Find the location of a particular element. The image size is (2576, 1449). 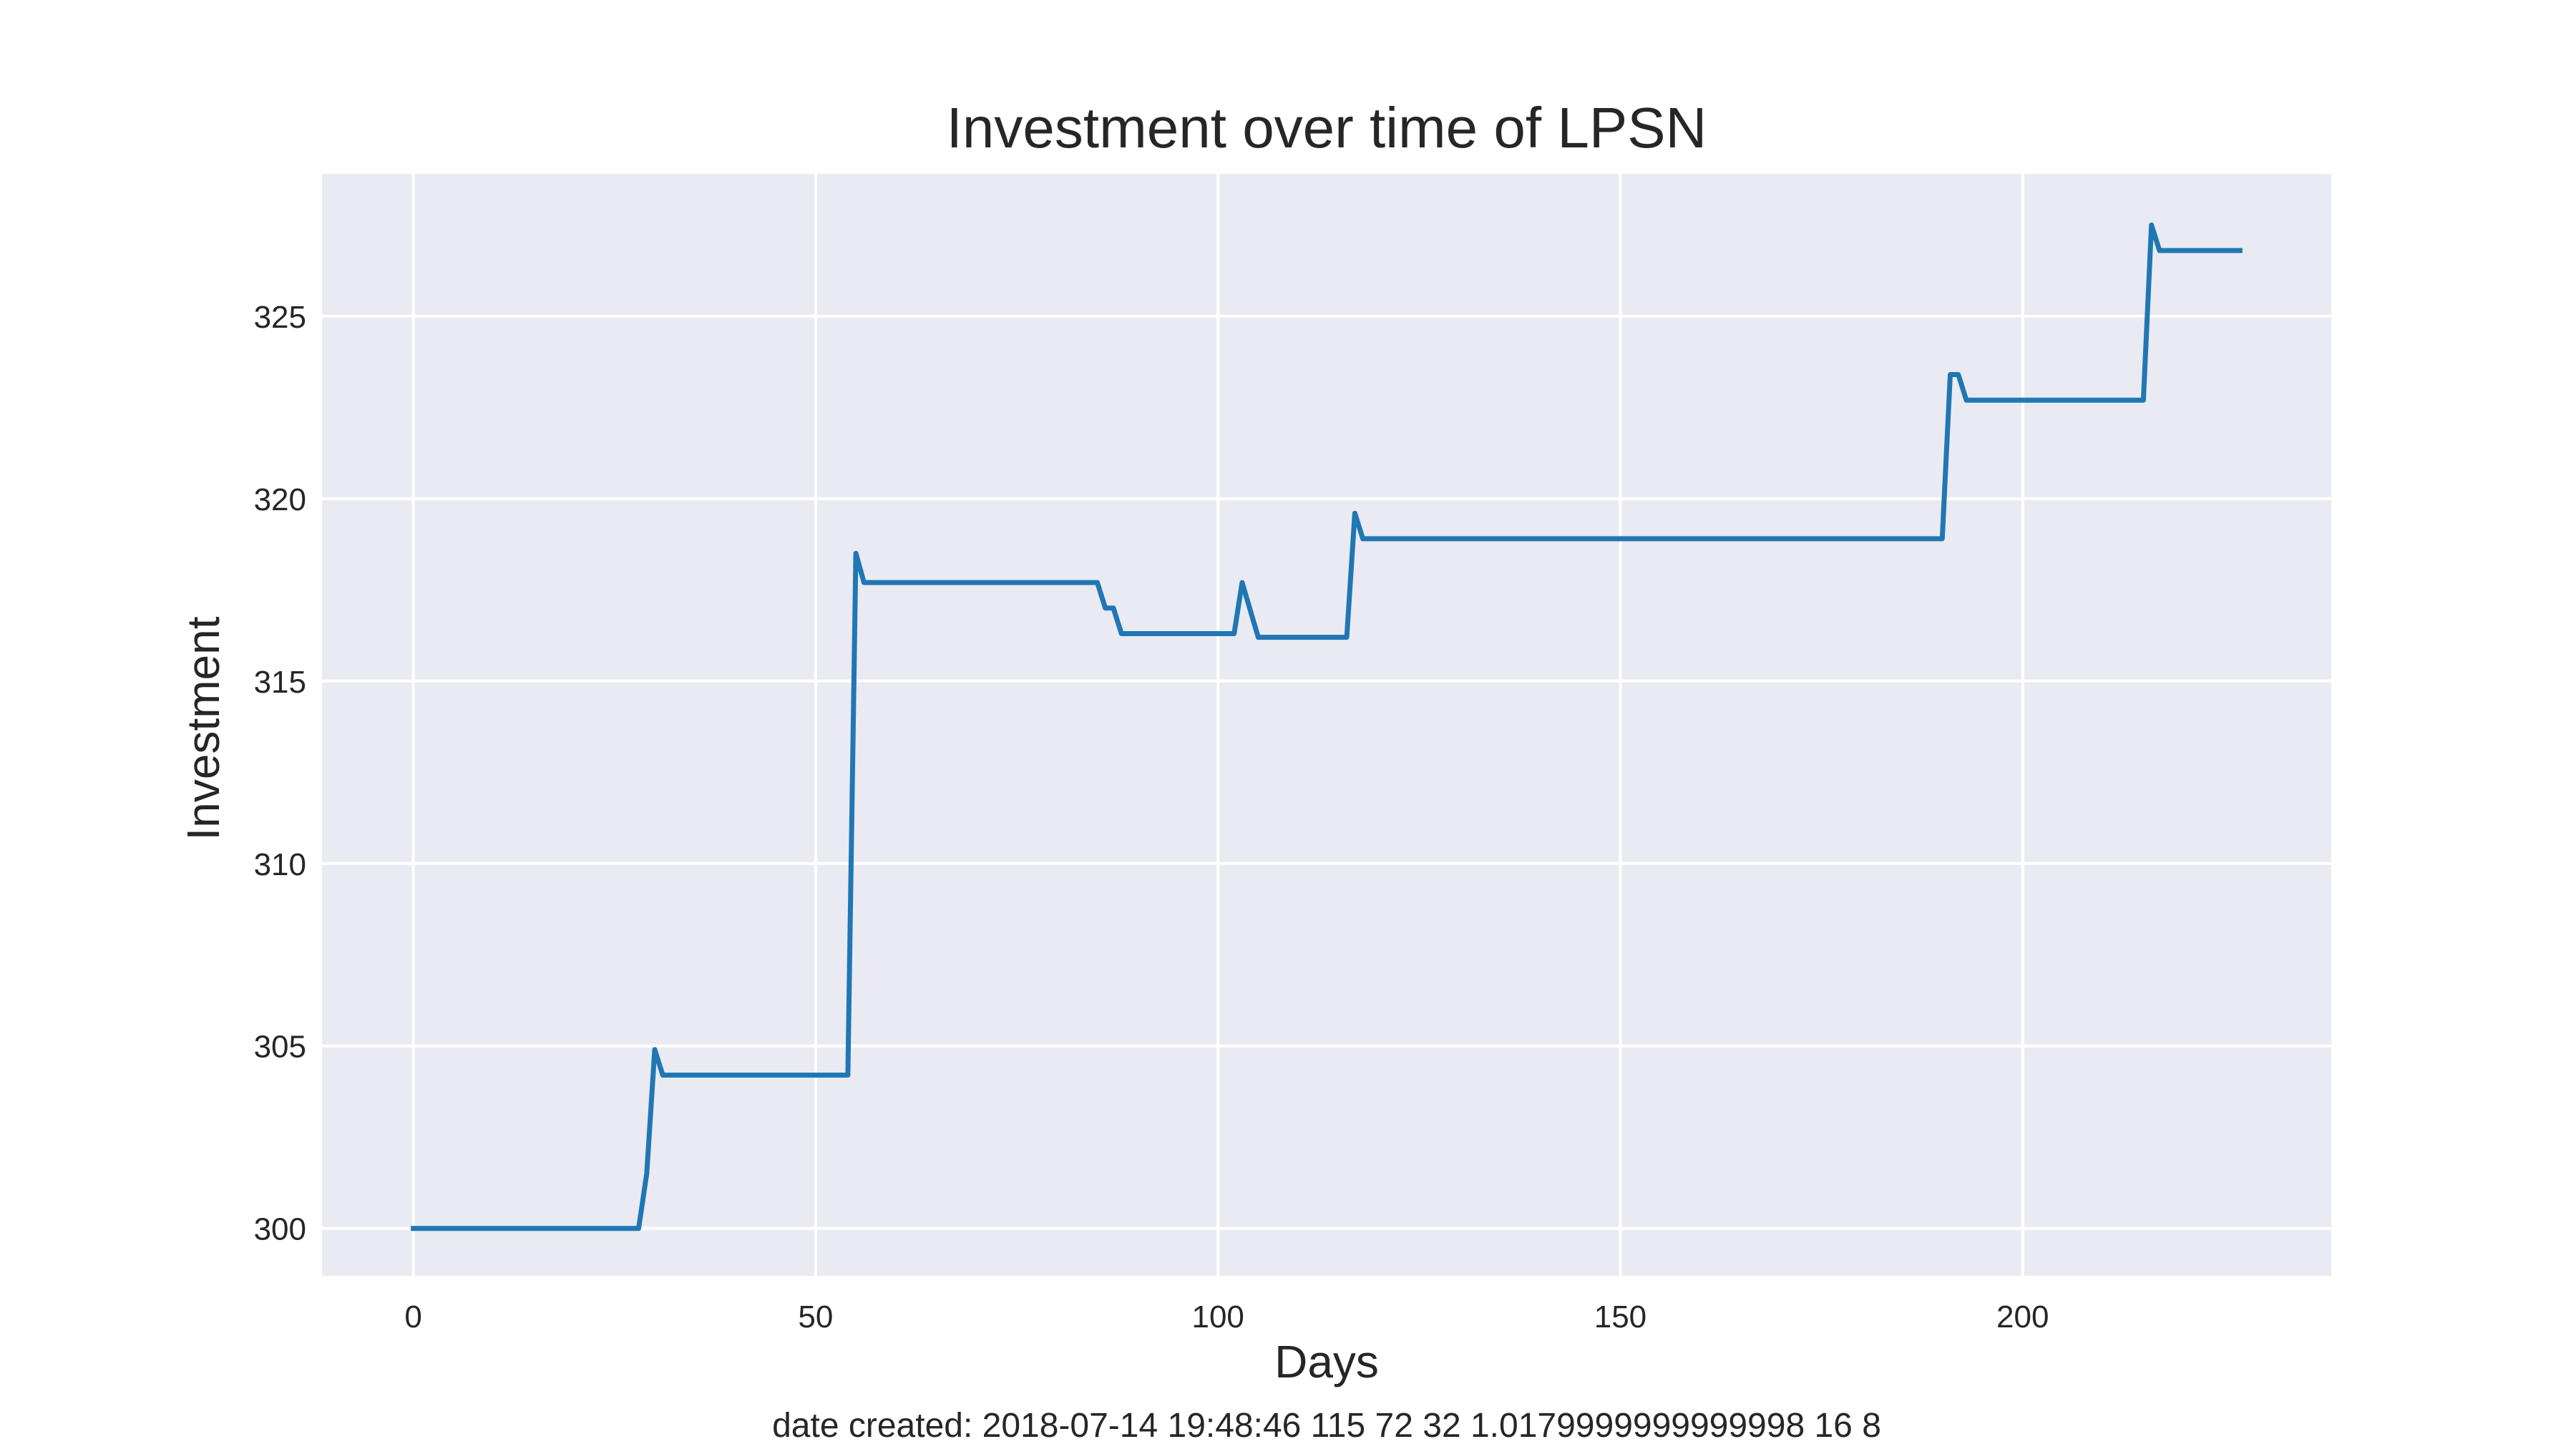

x-tick-label: 200 is located at coordinates (2022, 1317).